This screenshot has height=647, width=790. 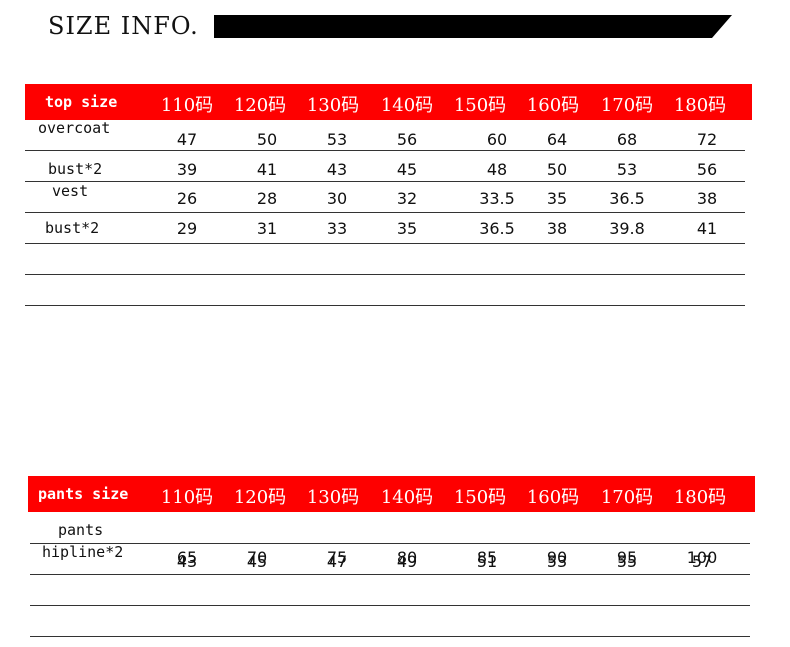 I want to click on cell-value: 33, so click(x=337, y=228).